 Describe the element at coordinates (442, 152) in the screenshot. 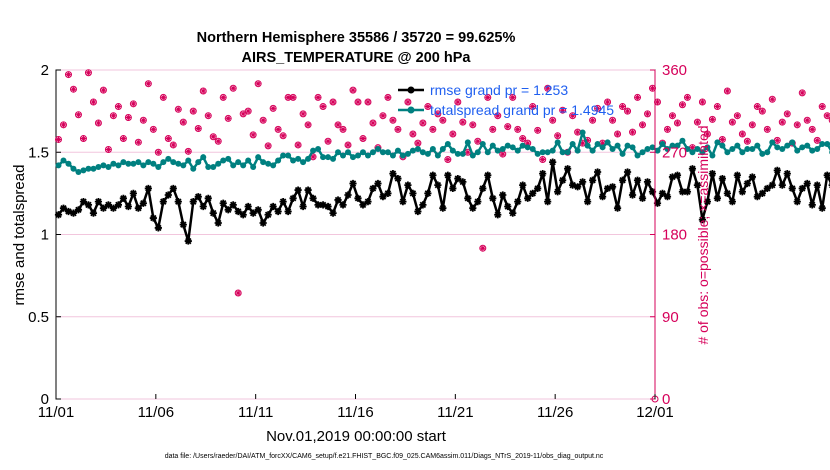

I see `totalspread-series` at that location.